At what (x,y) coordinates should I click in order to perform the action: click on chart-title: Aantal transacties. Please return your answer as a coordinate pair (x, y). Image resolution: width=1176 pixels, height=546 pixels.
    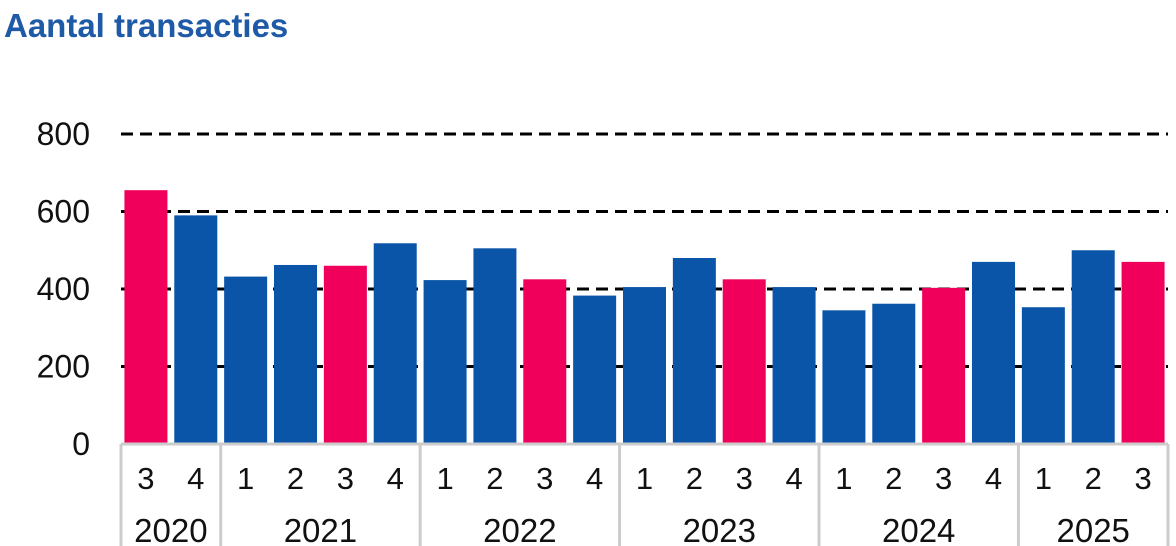
    Looking at the image, I should click on (146, 25).